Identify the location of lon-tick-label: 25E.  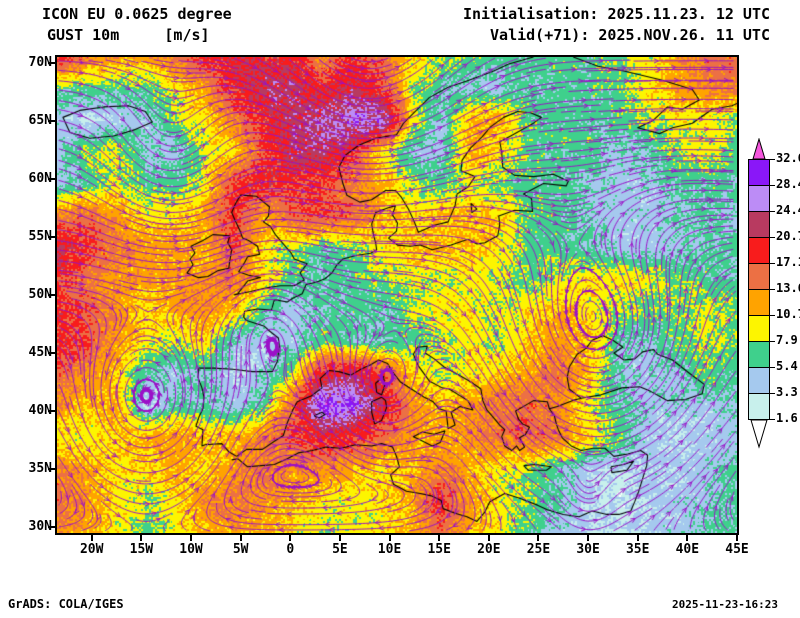
(538, 549).